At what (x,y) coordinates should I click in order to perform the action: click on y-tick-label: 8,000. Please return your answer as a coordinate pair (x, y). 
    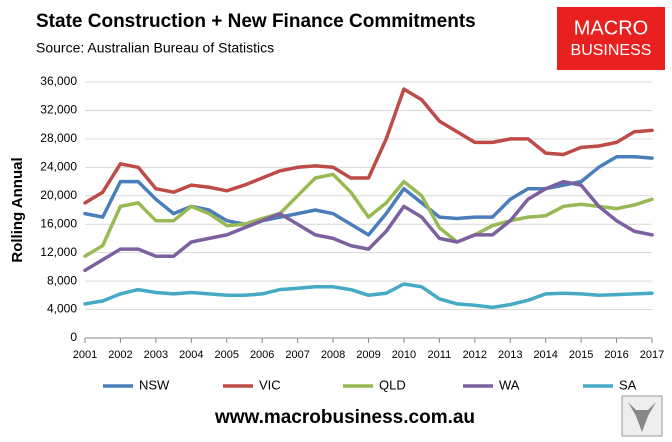
    Looking at the image, I should click on (62, 280).